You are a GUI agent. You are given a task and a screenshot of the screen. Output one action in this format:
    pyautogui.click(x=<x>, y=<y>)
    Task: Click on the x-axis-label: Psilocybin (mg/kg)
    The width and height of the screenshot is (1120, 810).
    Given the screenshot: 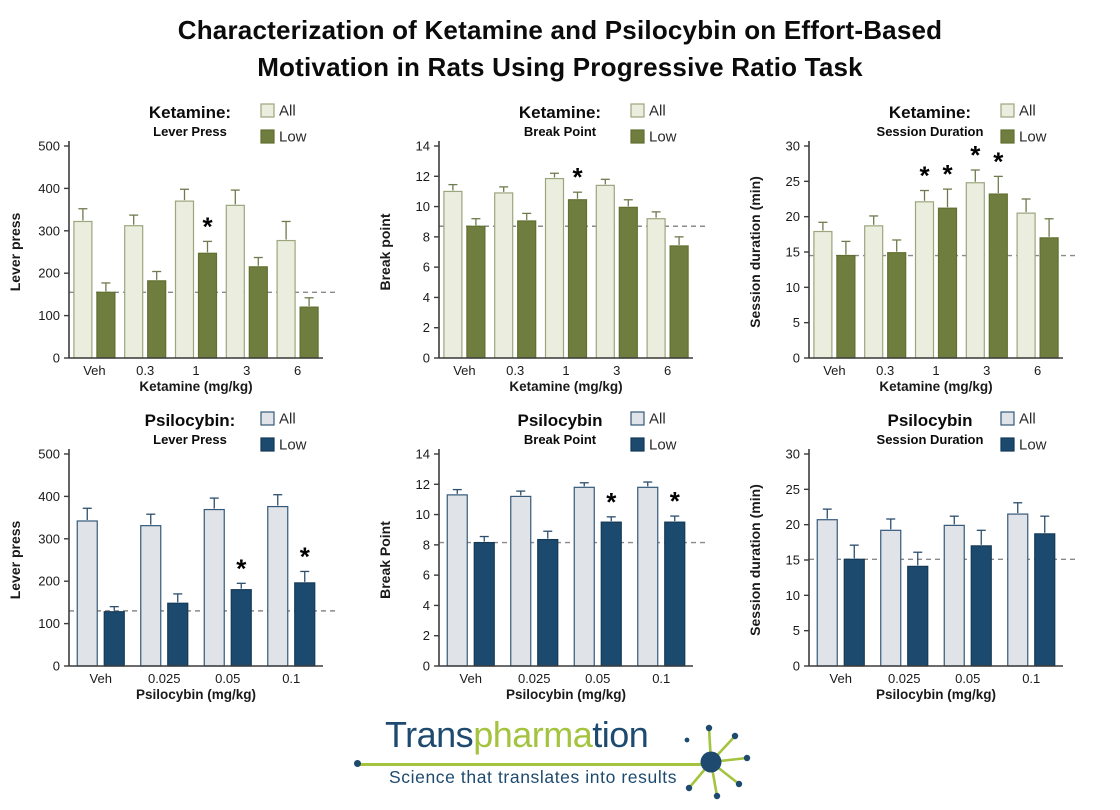 What is the action you would take?
    pyautogui.click(x=936, y=694)
    